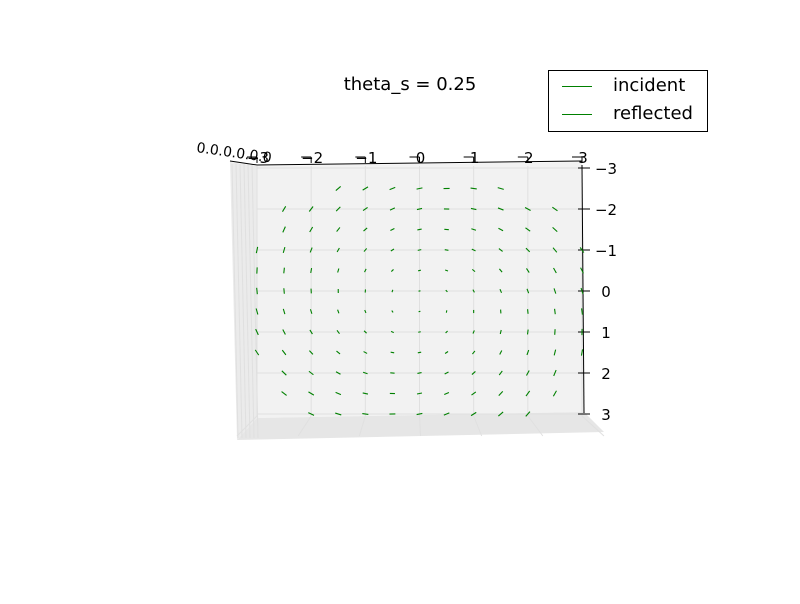 The width and height of the screenshot is (800, 604). I want to click on legend-entry-incident: incident, so click(628, 87).